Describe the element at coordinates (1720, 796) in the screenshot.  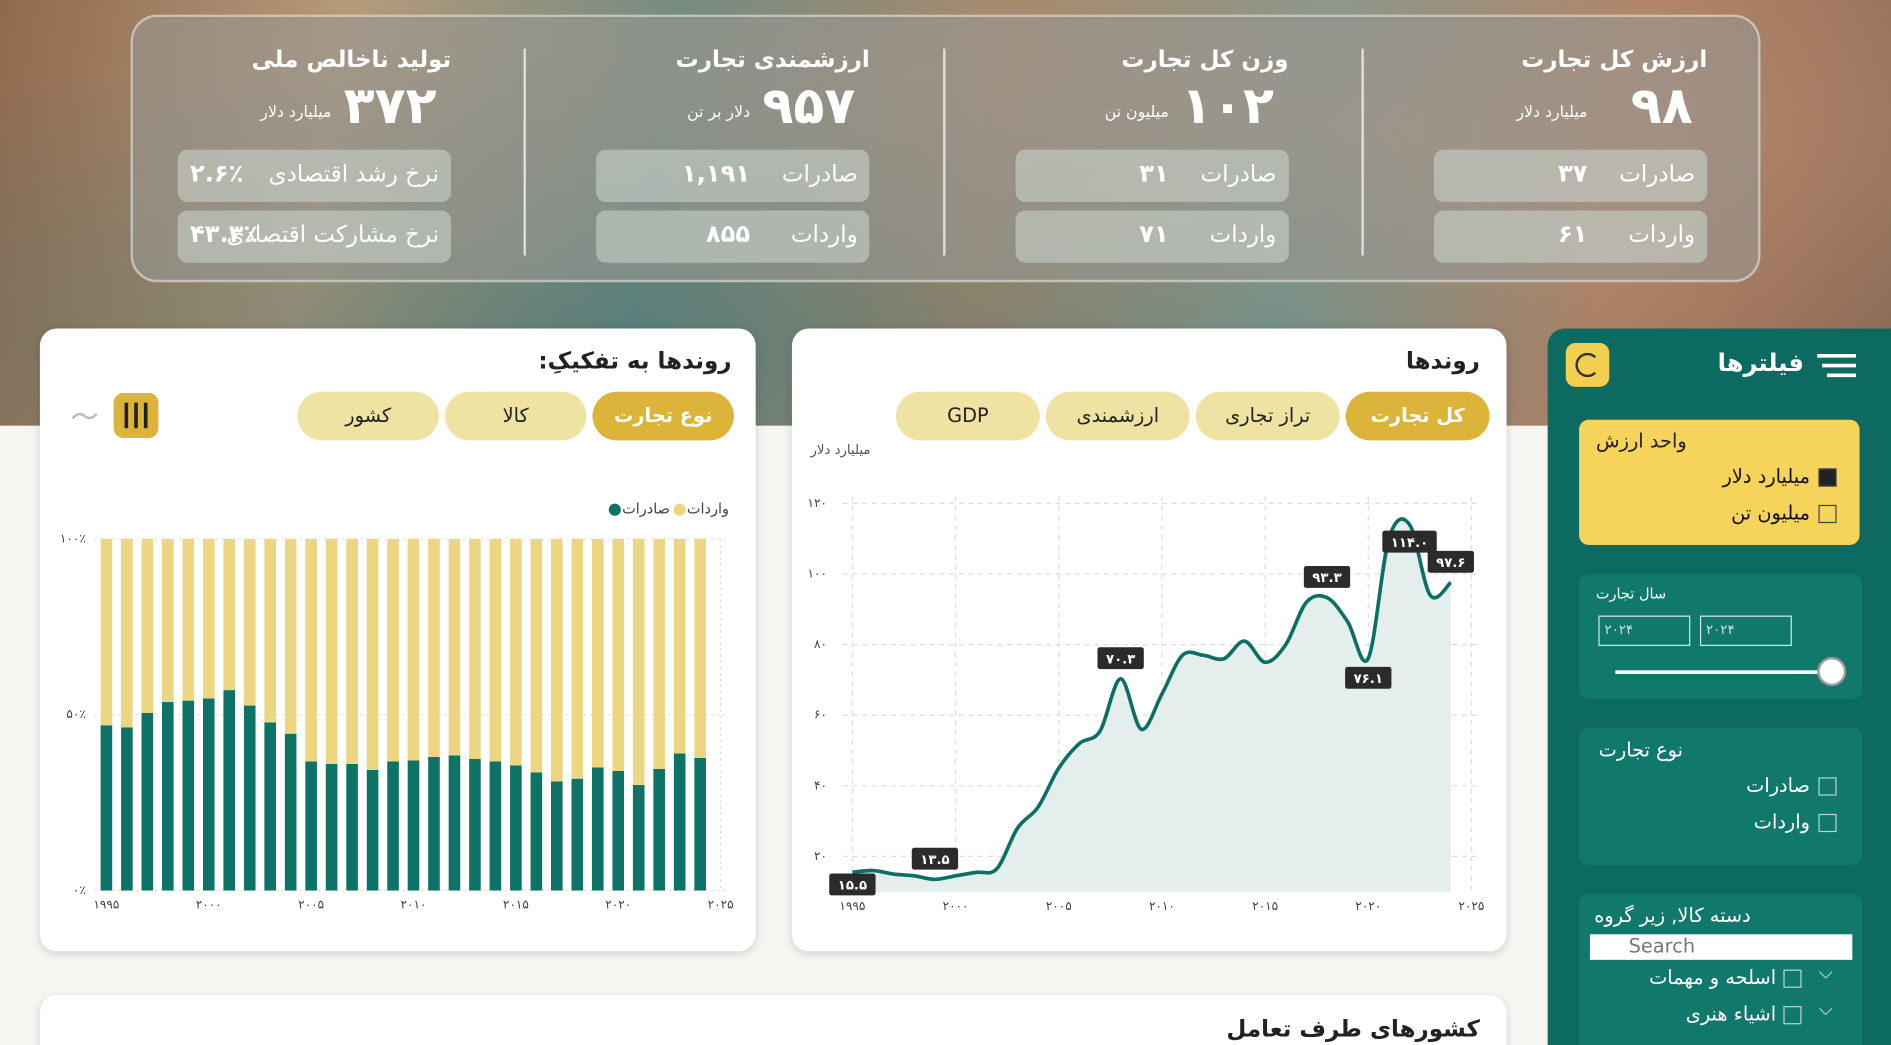
I see `trade-type-section` at that location.